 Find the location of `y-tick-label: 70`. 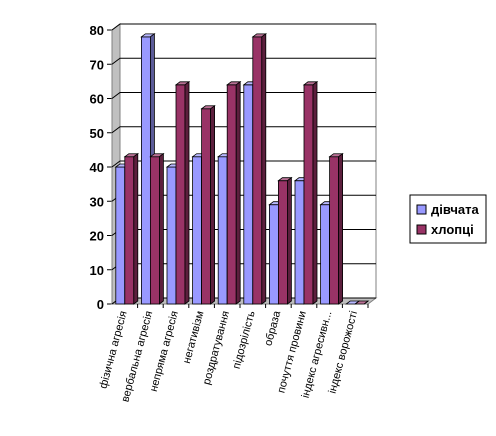

y-tick-label: 70 is located at coordinates (97, 64).